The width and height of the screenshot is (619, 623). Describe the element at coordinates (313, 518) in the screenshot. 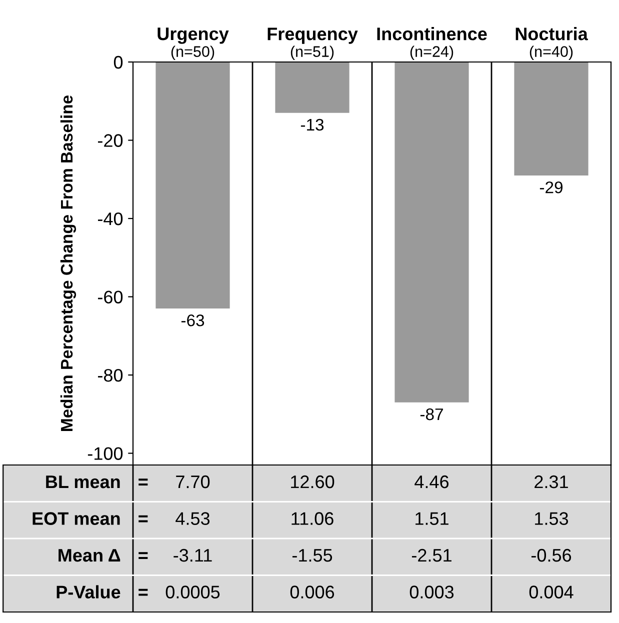

I see `text: 11.06` at that location.